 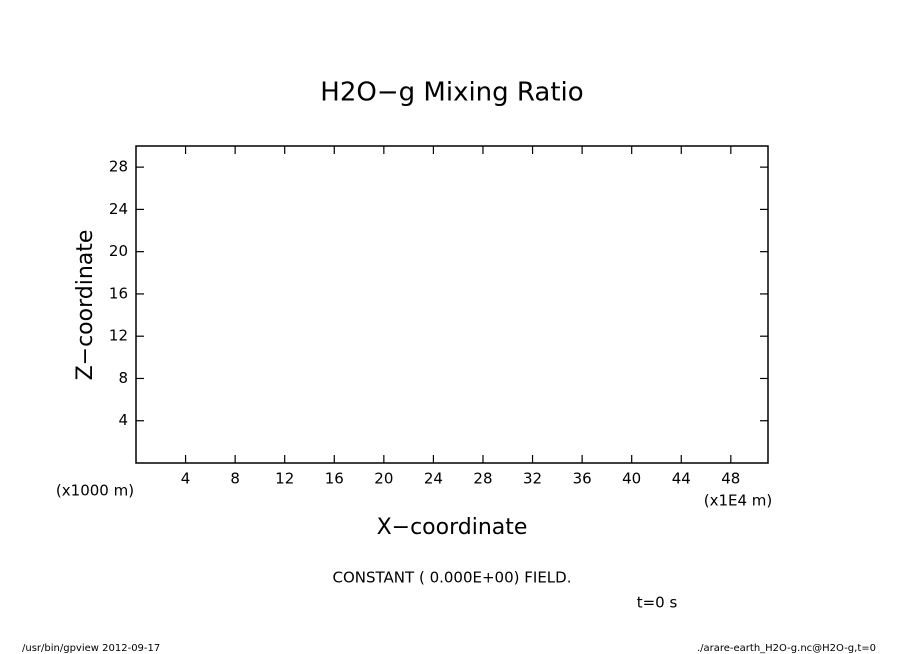 I want to click on x-unit: (x1E4 m), so click(x=738, y=501).